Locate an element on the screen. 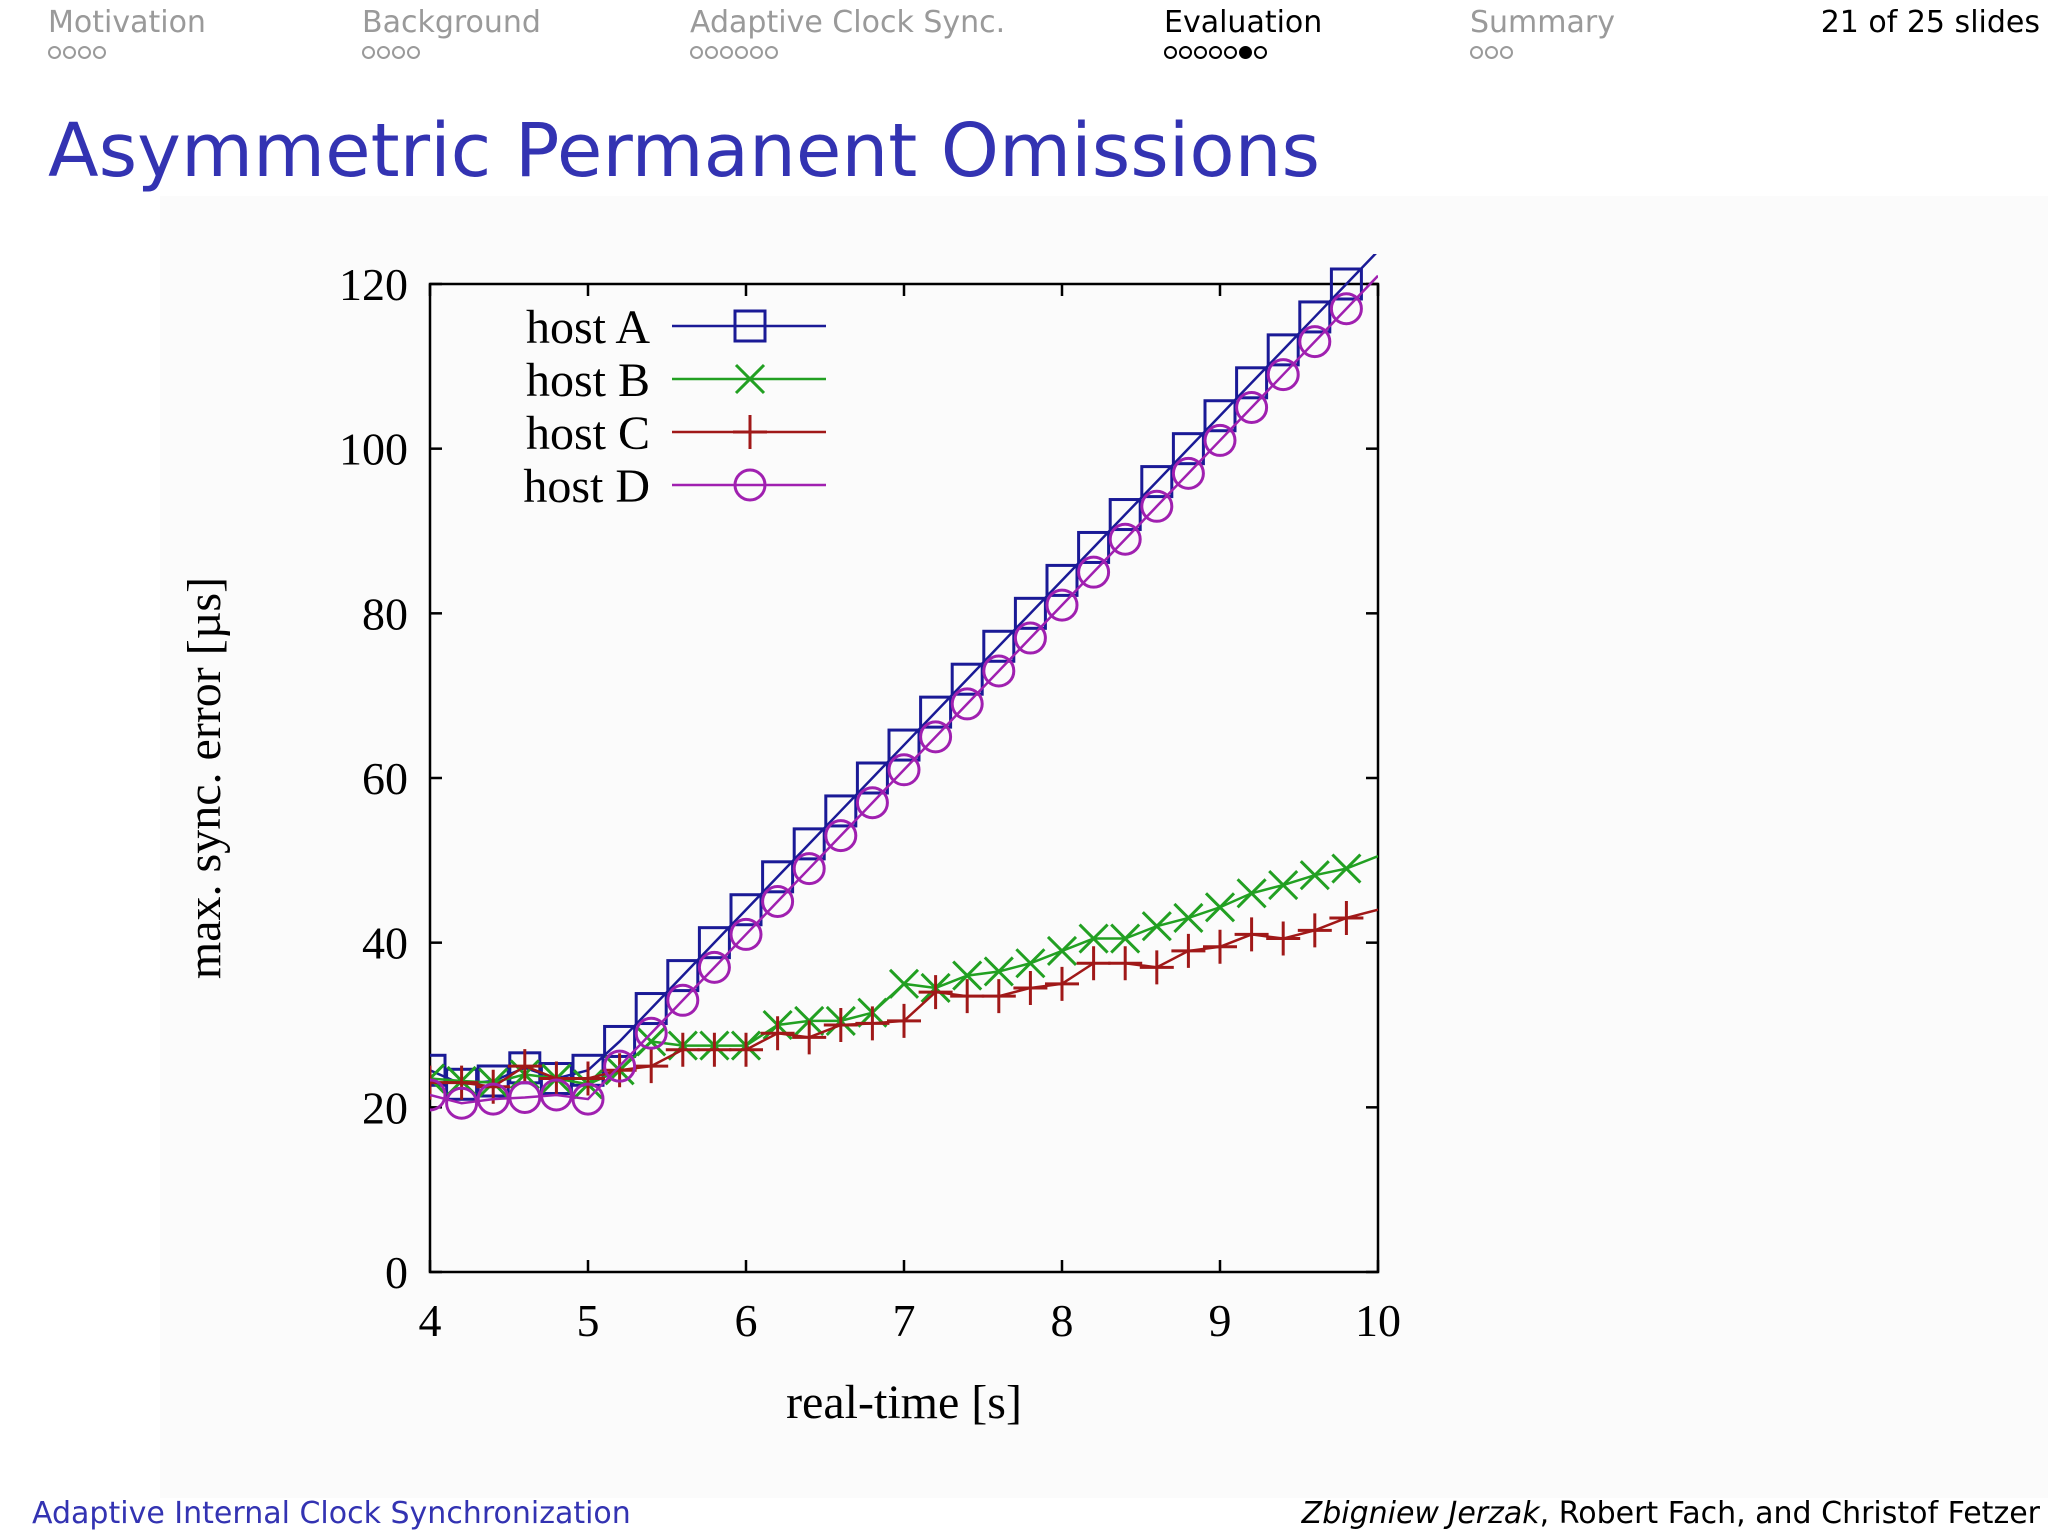 The width and height of the screenshot is (2048, 1536). nav-section-adaptive-clock-sync: Adaptive Clock Sync. is located at coordinates (847, 31).